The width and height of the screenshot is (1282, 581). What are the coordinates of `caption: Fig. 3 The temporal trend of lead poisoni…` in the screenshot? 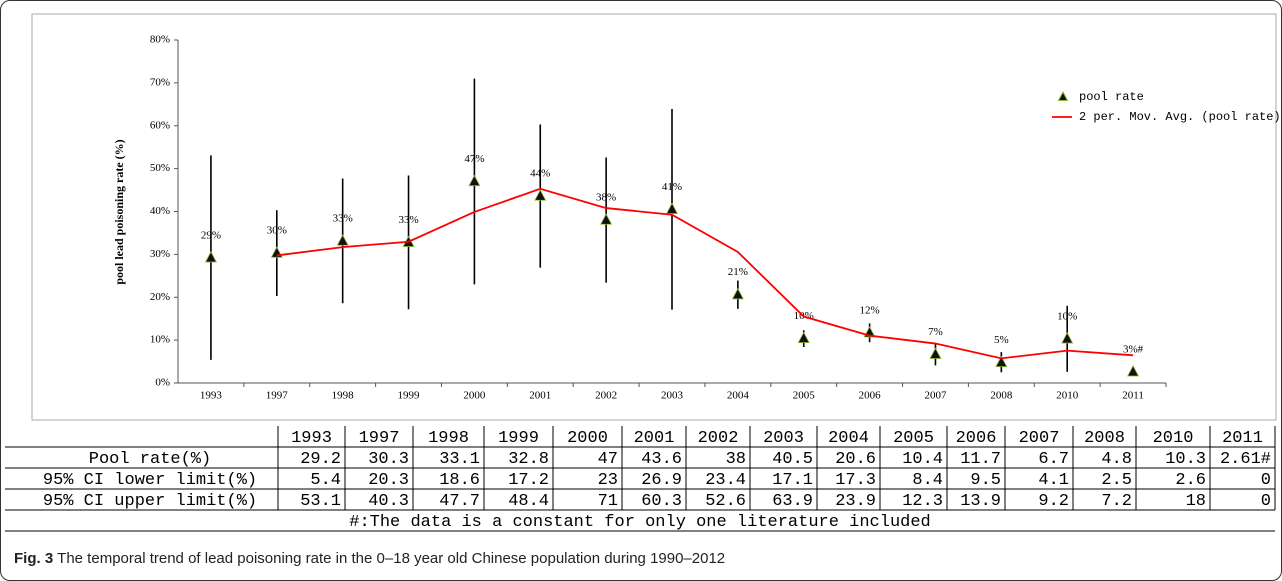 It's located at (369, 558).